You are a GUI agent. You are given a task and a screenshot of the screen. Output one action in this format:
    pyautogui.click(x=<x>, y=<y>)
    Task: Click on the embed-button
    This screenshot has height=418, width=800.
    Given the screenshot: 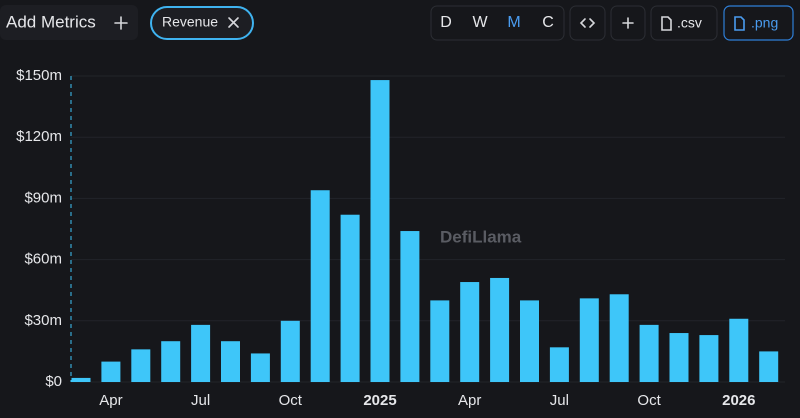 What is the action you would take?
    pyautogui.click(x=587, y=23)
    